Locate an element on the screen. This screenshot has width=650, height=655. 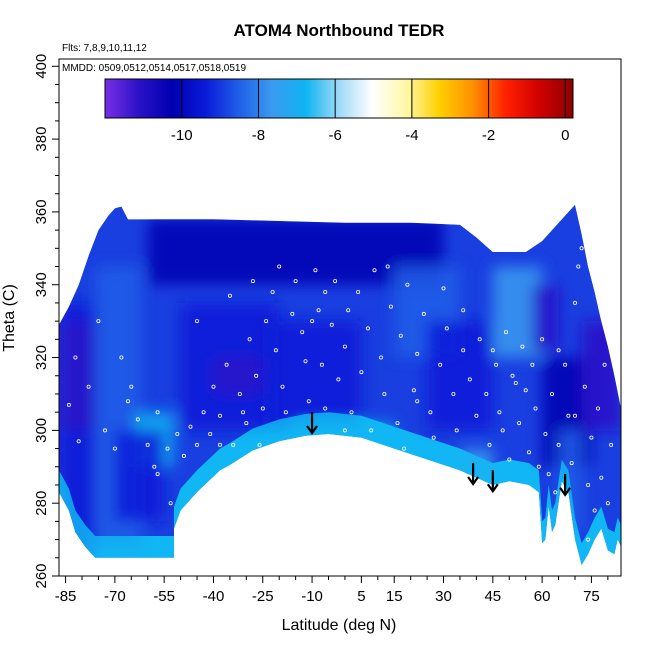
colorbar-tick-label: -2 is located at coordinates (488, 135).